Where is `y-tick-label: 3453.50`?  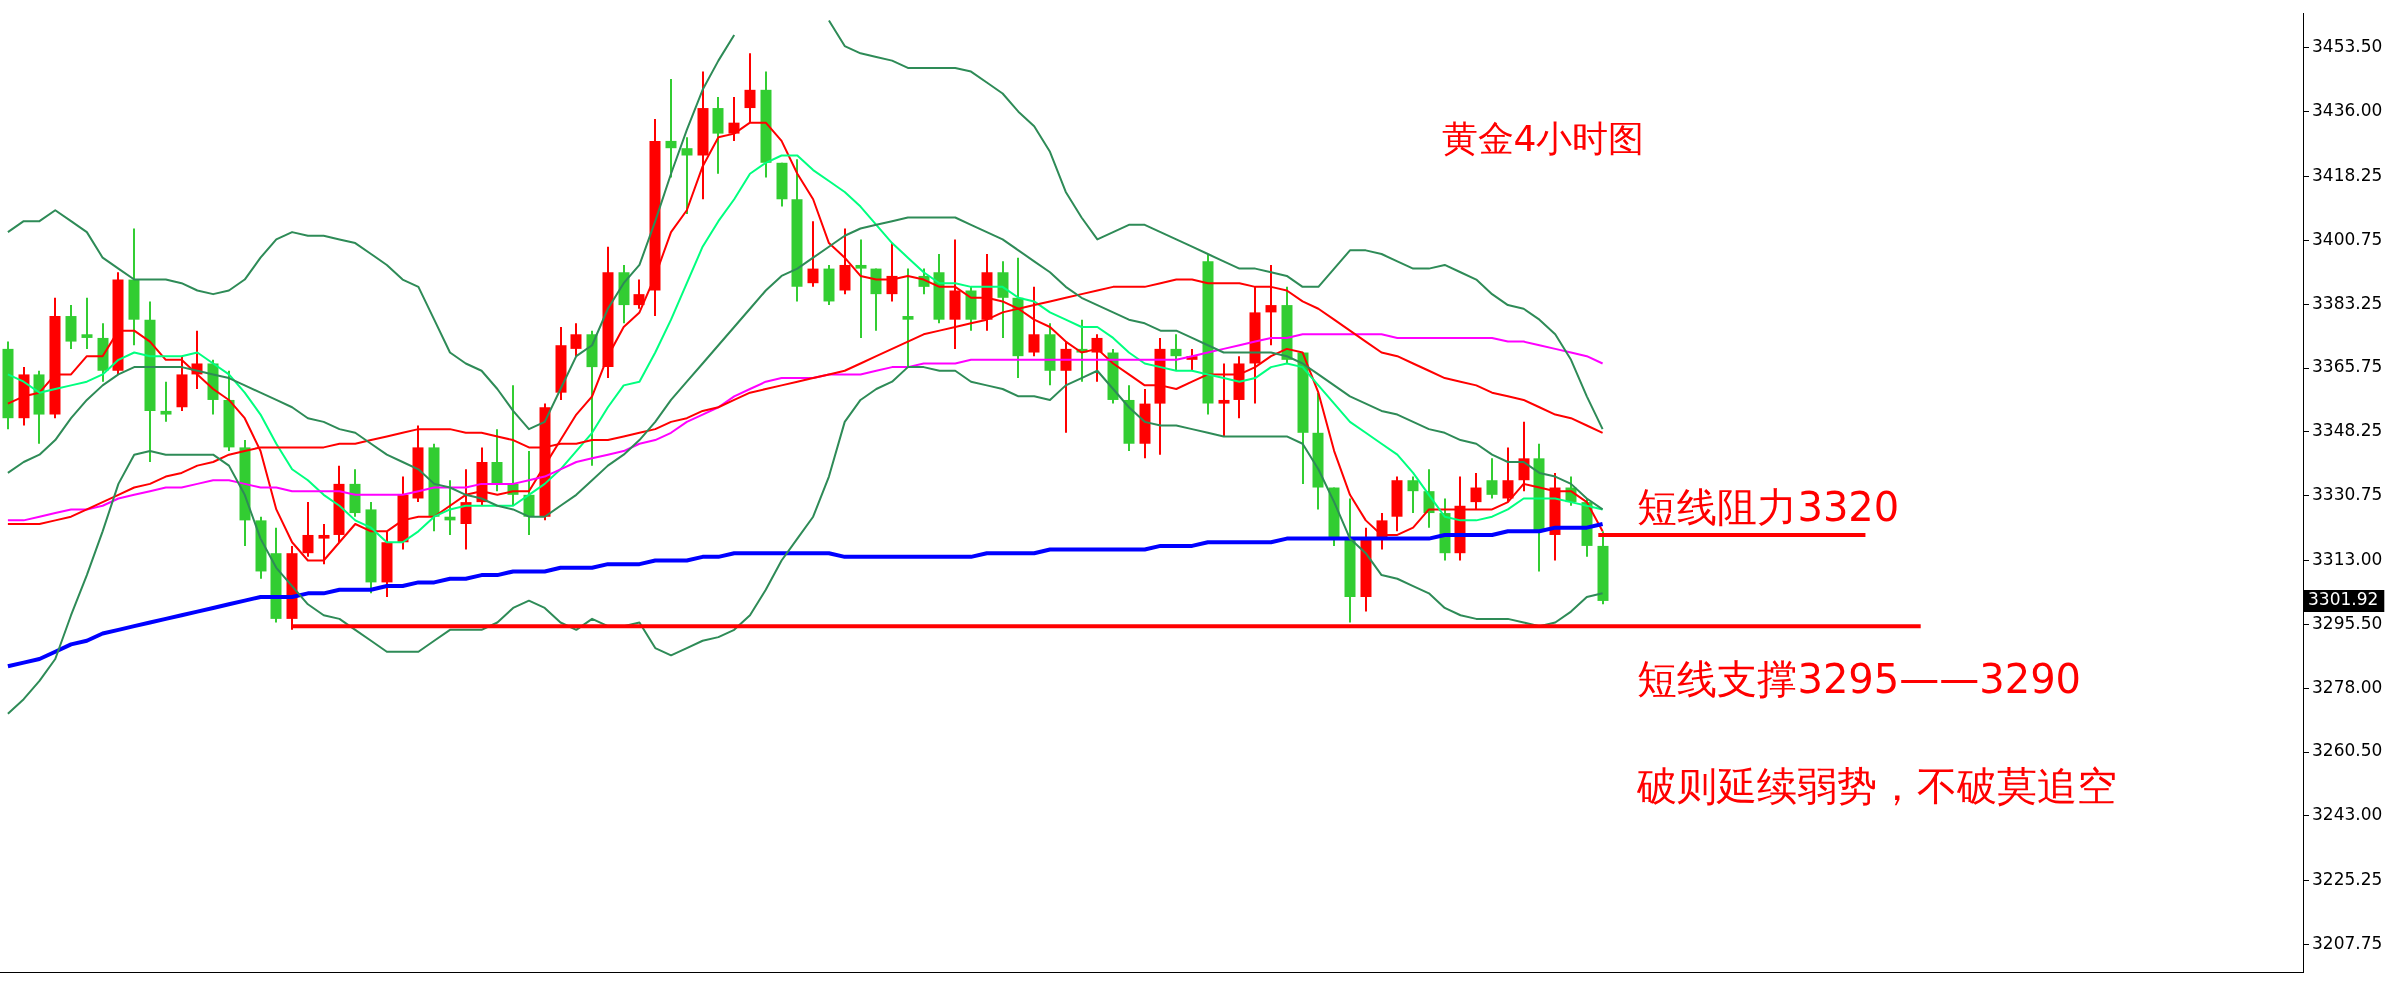
y-tick-label: 3453.50 is located at coordinates (2347, 46).